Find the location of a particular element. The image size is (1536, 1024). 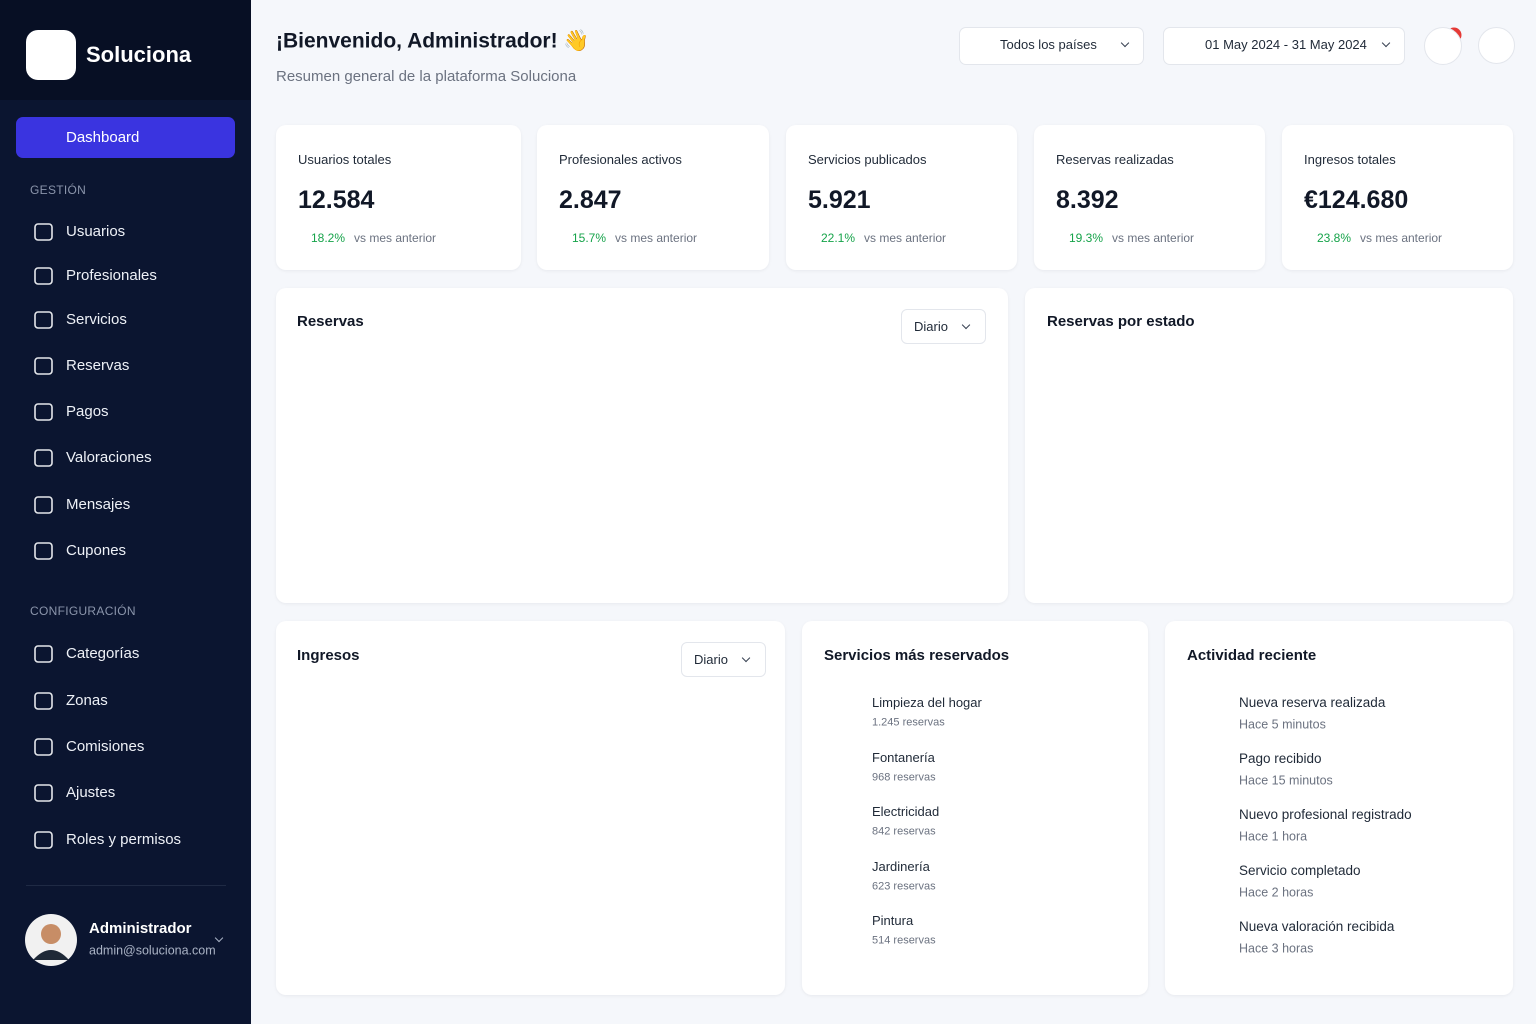

servicios-card is located at coordinates (975, 808).